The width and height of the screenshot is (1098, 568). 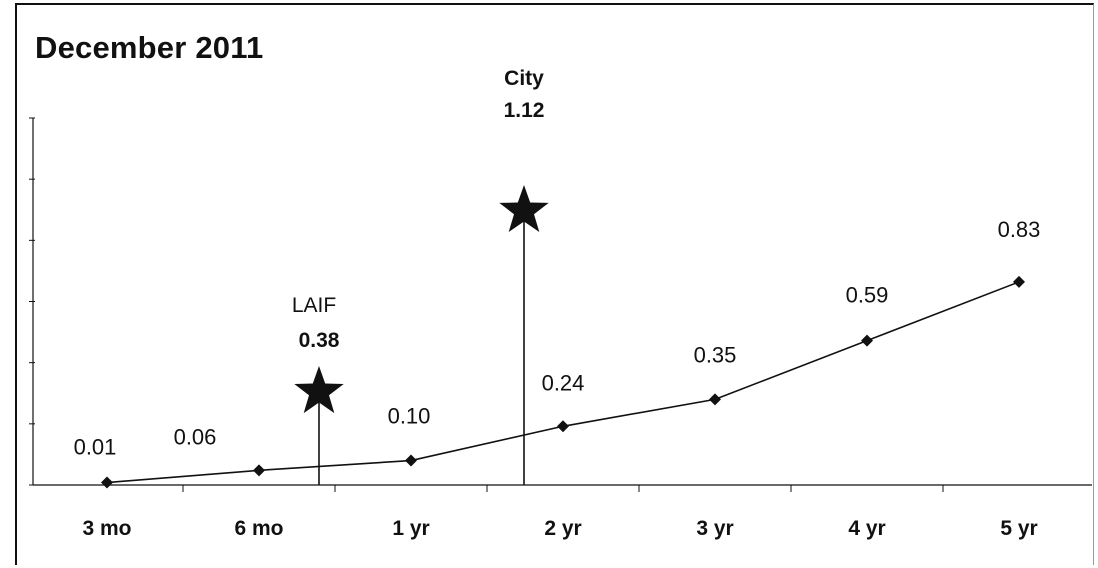 I want to click on data-label: 0.24, so click(x=563, y=382).